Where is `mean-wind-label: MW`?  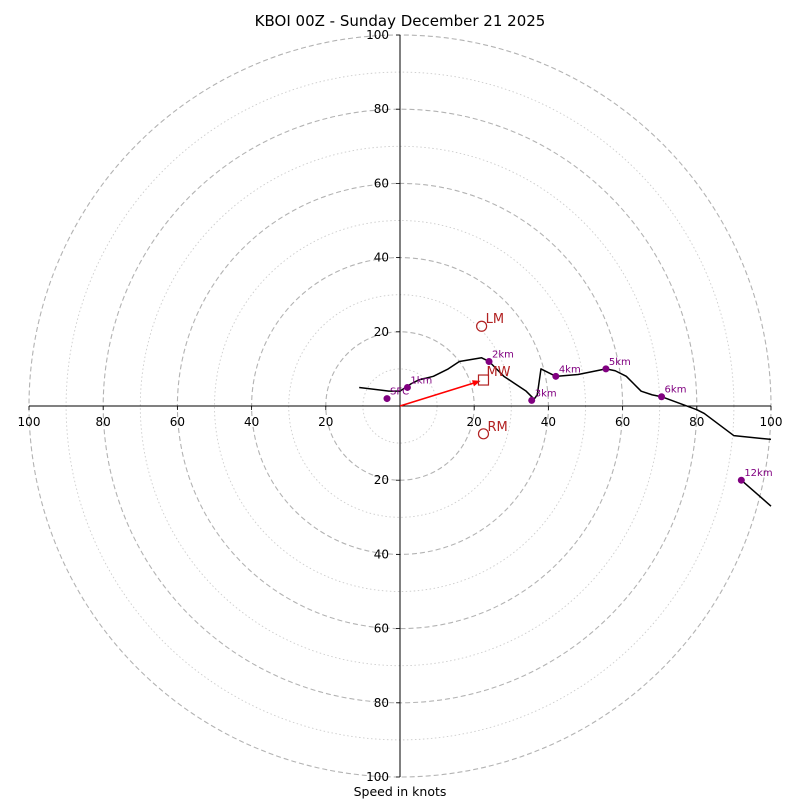 mean-wind-label: MW is located at coordinates (498, 372).